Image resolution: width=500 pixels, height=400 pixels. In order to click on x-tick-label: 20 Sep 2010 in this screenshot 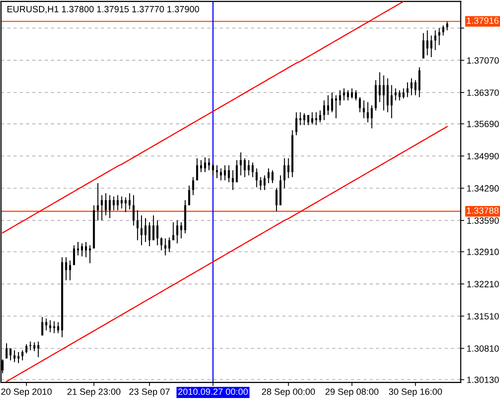, I will do `click(26, 392)`.